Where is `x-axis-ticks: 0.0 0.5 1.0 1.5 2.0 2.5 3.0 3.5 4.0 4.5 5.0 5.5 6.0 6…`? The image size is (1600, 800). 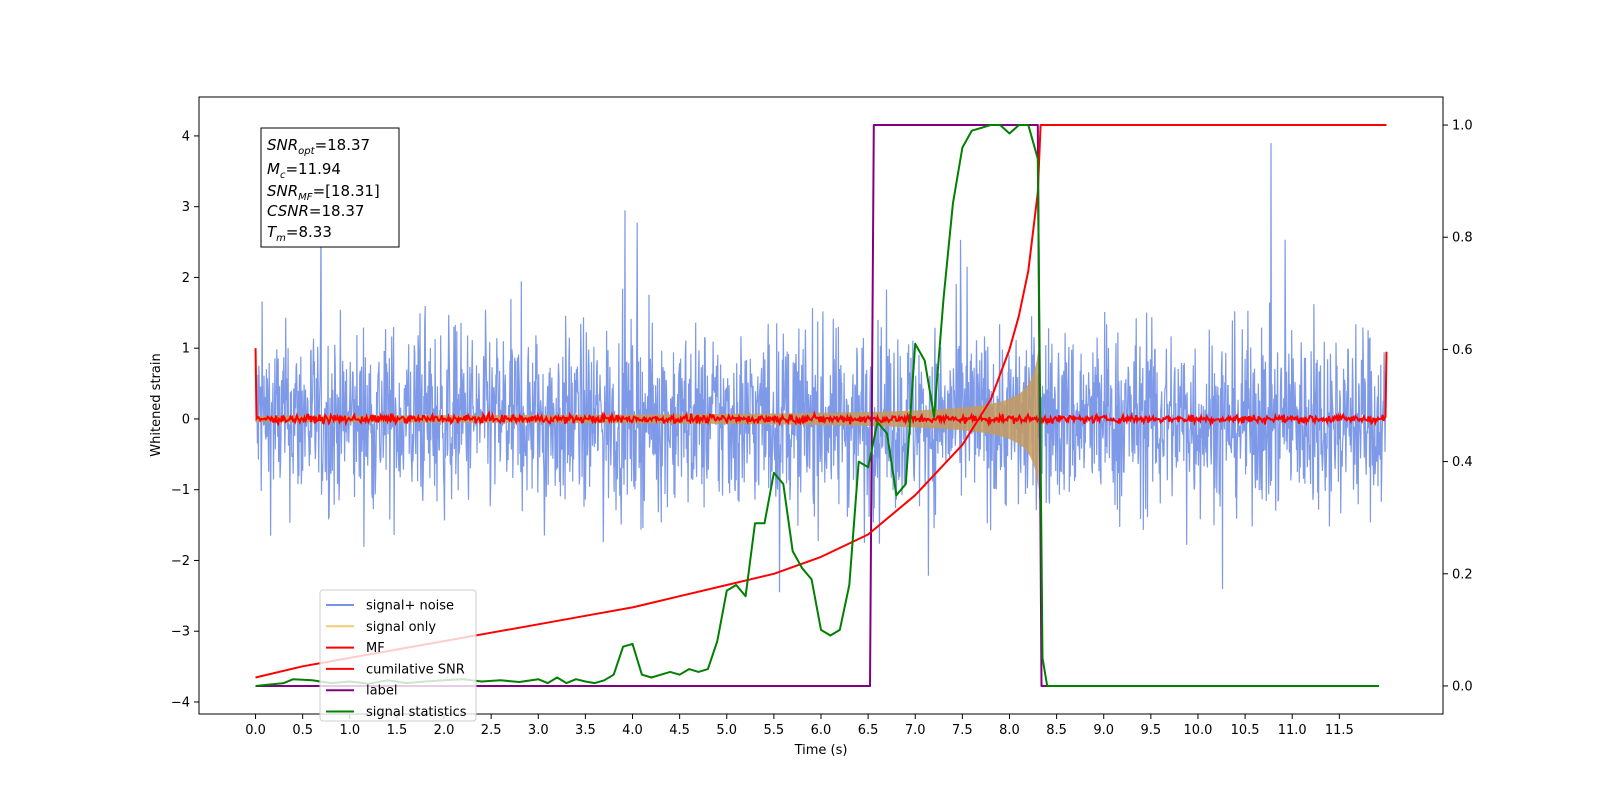 x-axis-ticks: 0.0 0.5 1.0 1.5 2.0 2.5 3.0 3.5 4.0 4.5 5.0 5.5 6.0 6… is located at coordinates (799, 726).